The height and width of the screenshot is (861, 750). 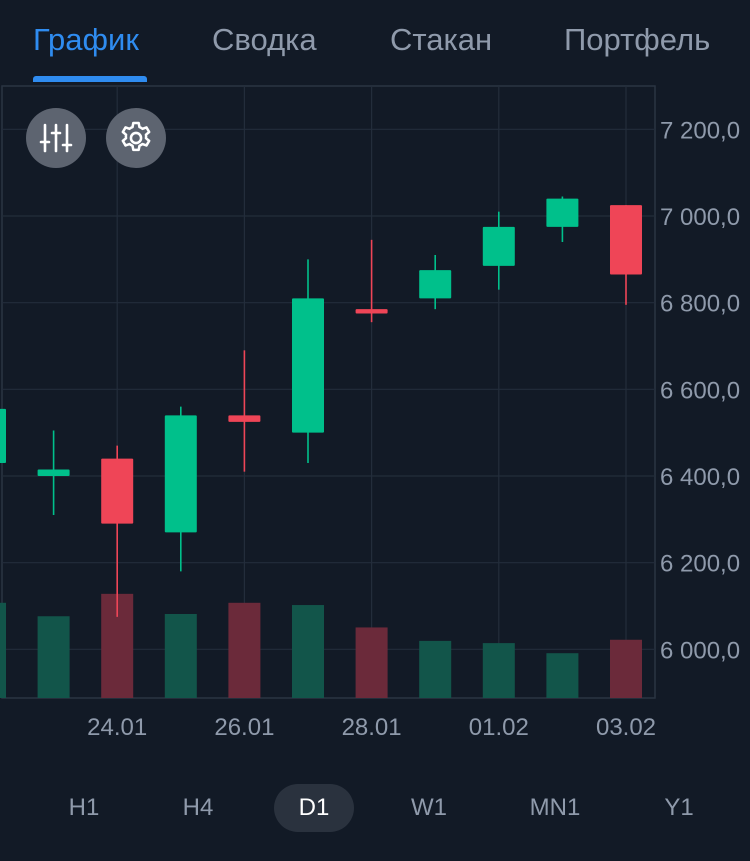 What do you see at coordinates (264, 39) in the screenshot?
I see `tab-summary: Сводка` at bounding box center [264, 39].